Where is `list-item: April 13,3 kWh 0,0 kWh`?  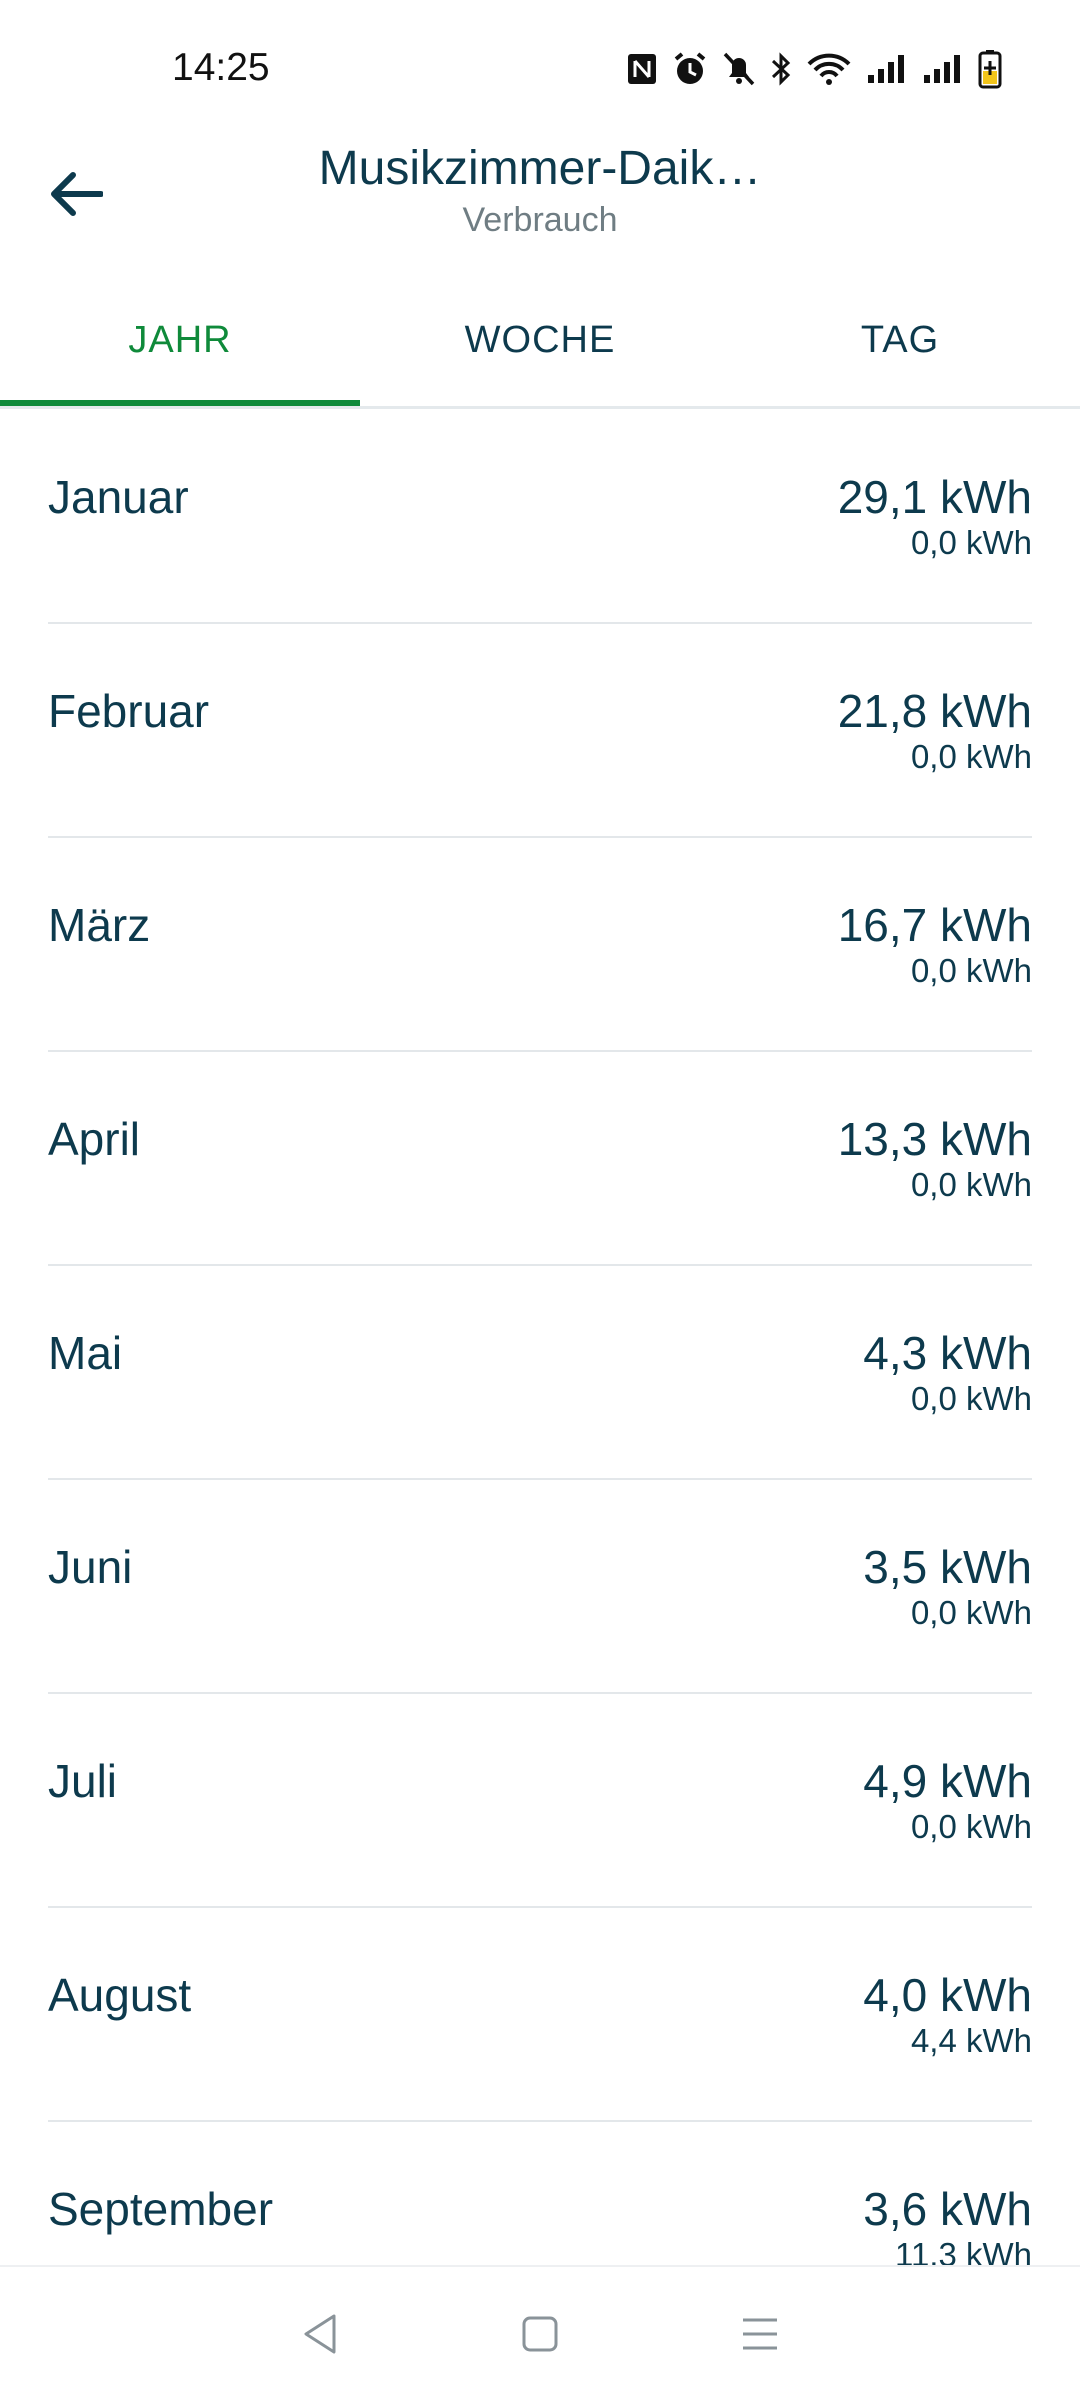 list-item: April 13,3 kWh 0,0 kWh is located at coordinates (540, 1159).